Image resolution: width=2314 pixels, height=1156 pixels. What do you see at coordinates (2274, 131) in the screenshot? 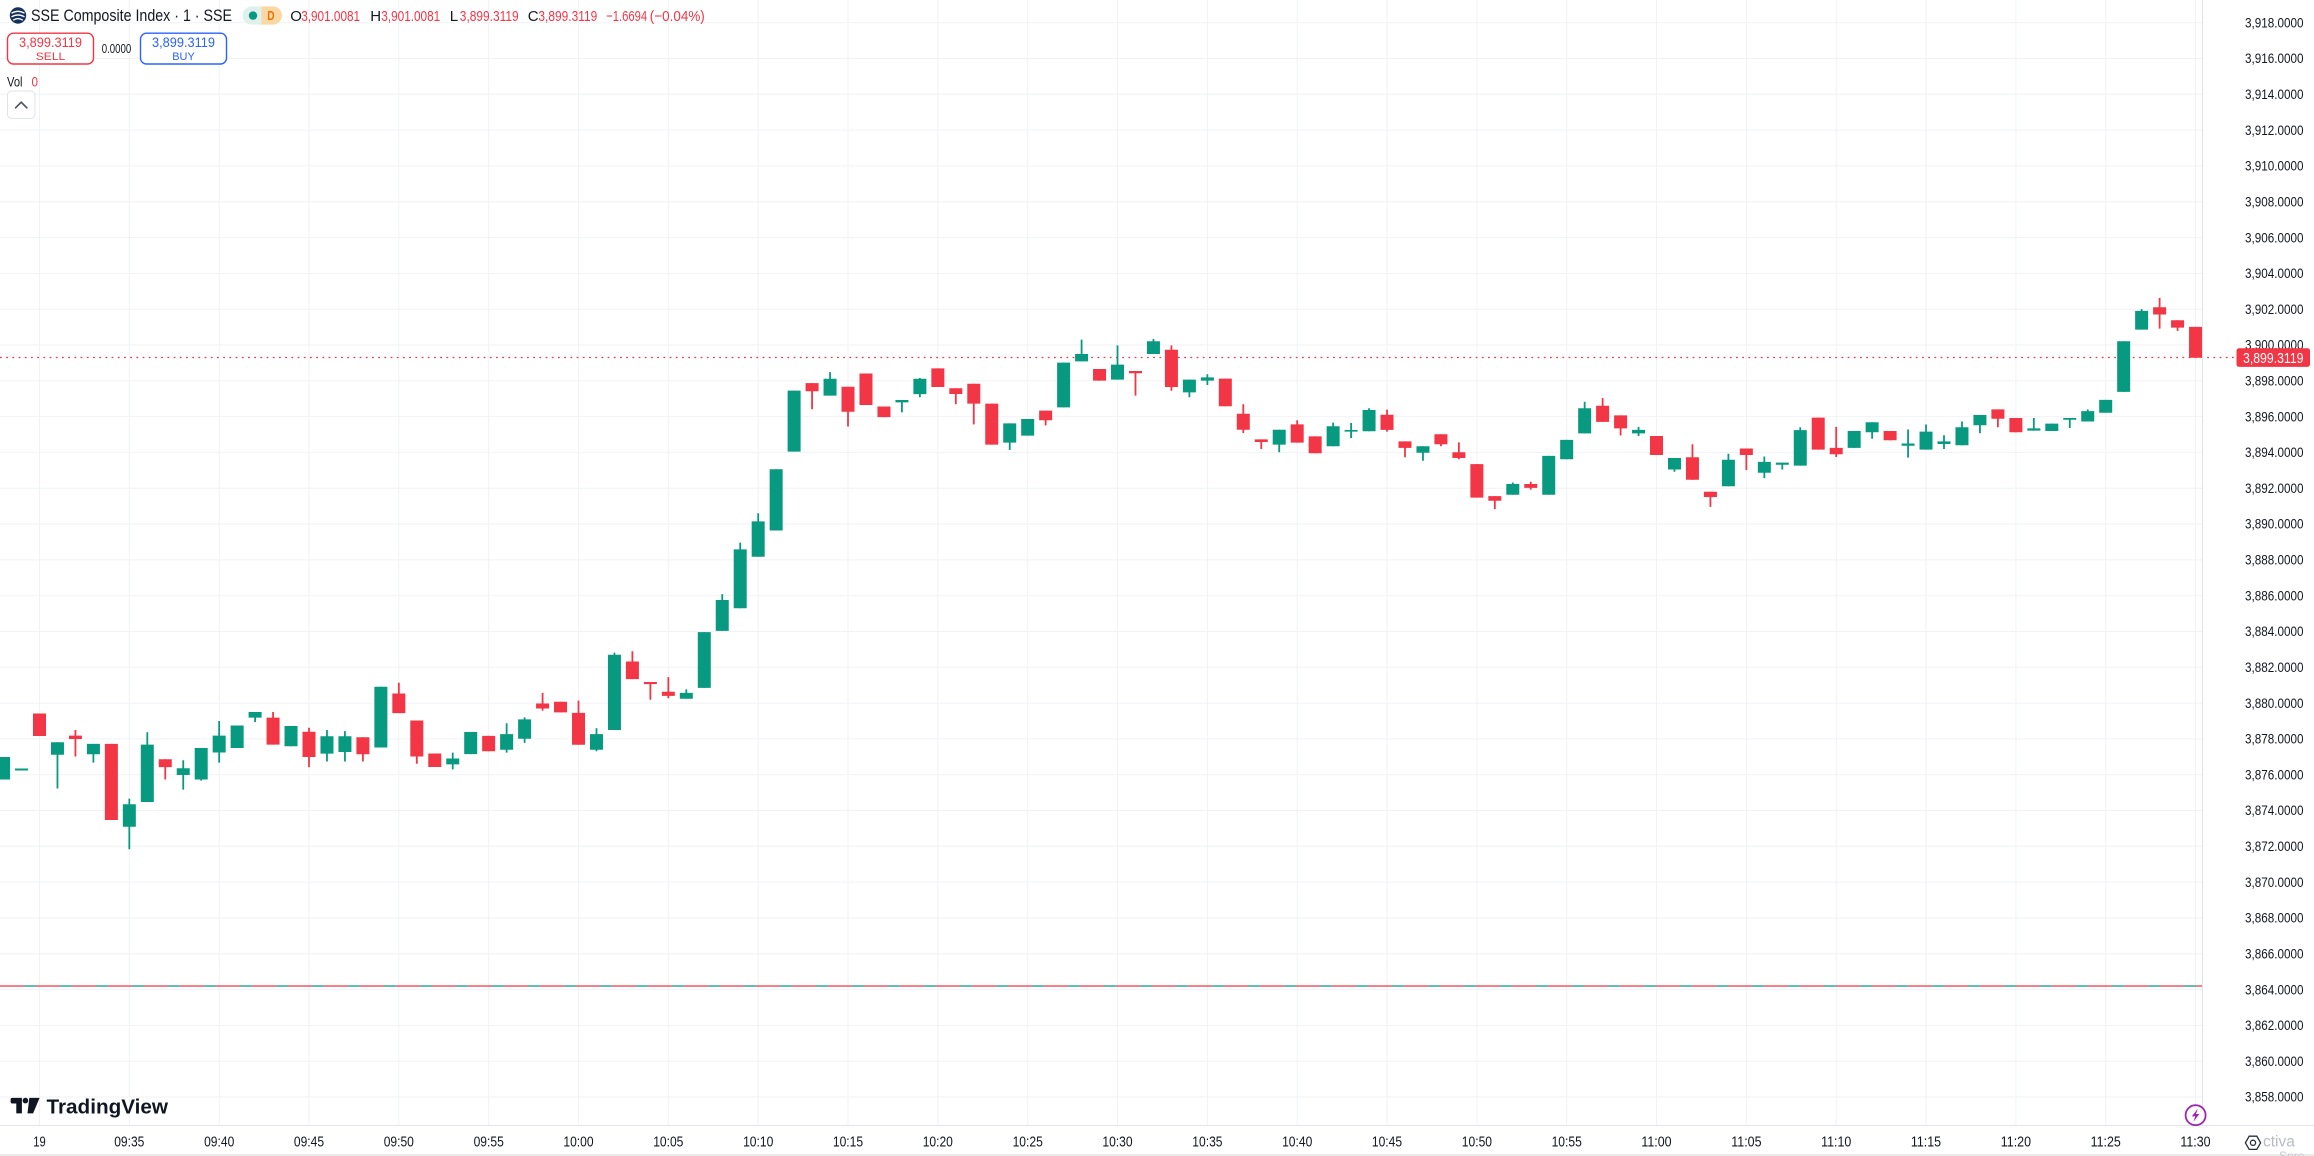
I see `svg-text: 3,912.0000` at bounding box center [2274, 131].